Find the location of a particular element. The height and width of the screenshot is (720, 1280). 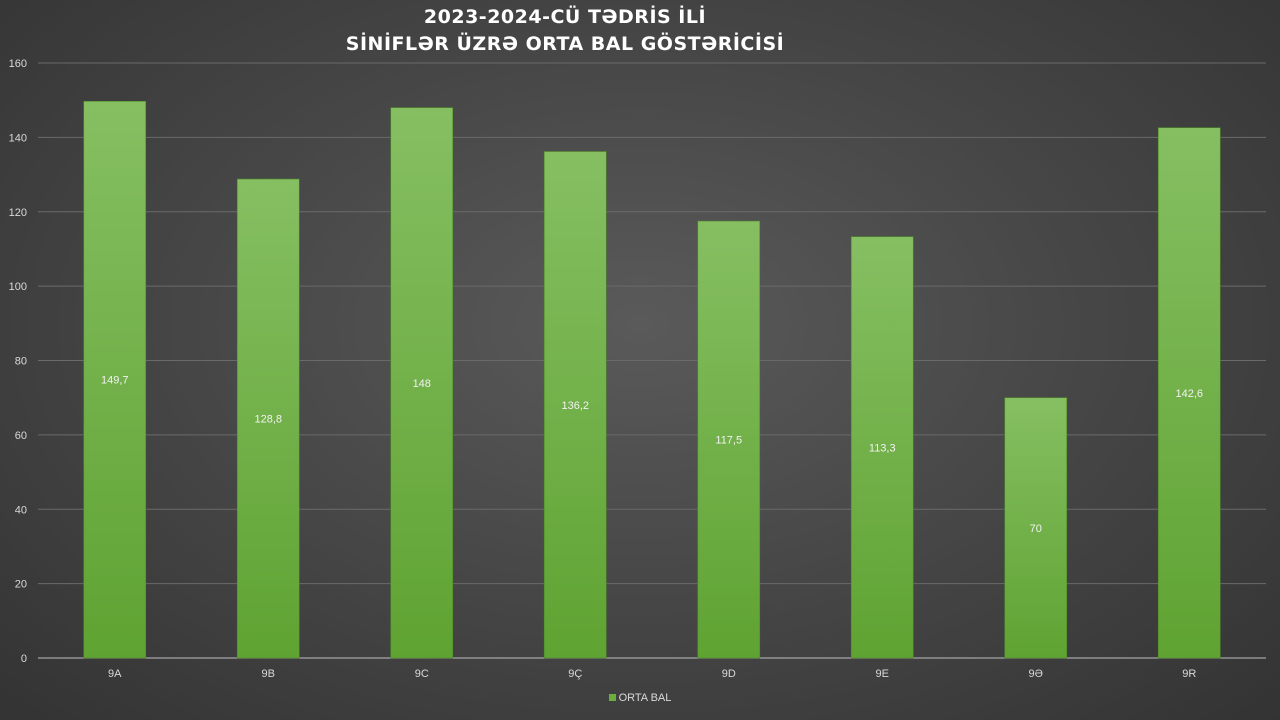

x-tick-label: 9Ə is located at coordinates (1036, 674).